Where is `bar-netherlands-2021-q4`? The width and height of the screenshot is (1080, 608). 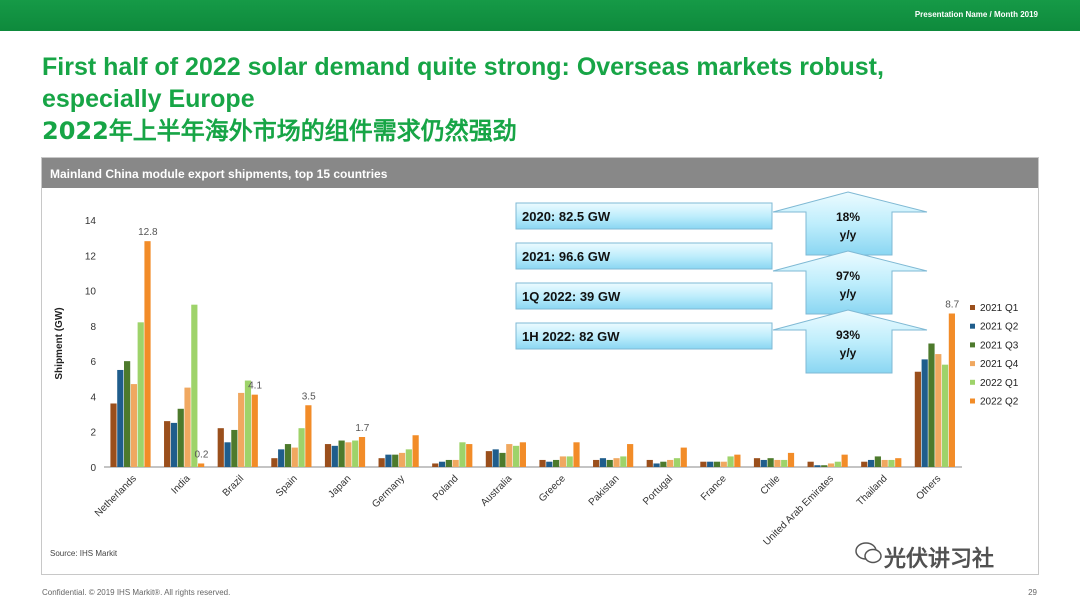
bar-netherlands-2021-q4 is located at coordinates (134, 425).